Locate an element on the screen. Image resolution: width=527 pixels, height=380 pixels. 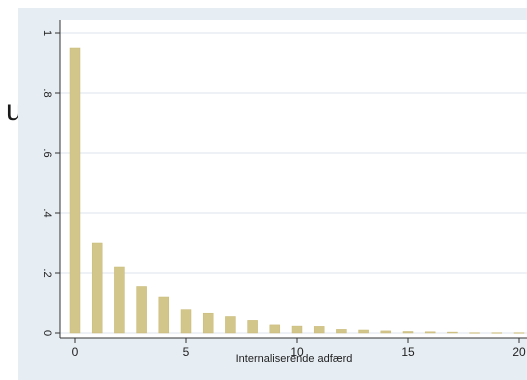
x-axis-title: Internaliserende adfærd is located at coordinates (294, 359).